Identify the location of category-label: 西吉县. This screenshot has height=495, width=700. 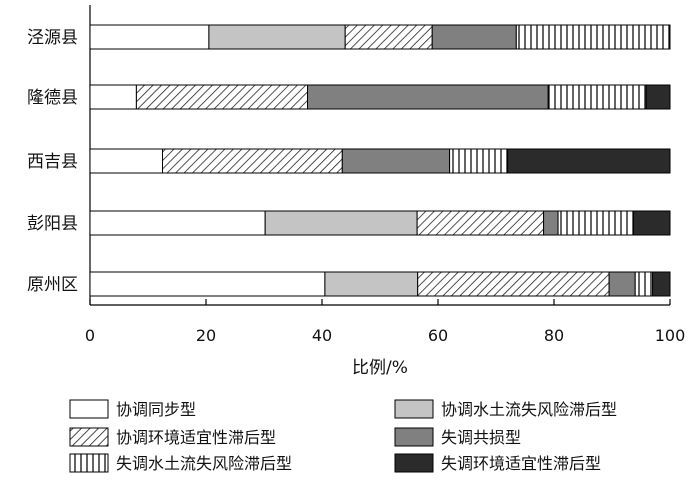
(52, 162).